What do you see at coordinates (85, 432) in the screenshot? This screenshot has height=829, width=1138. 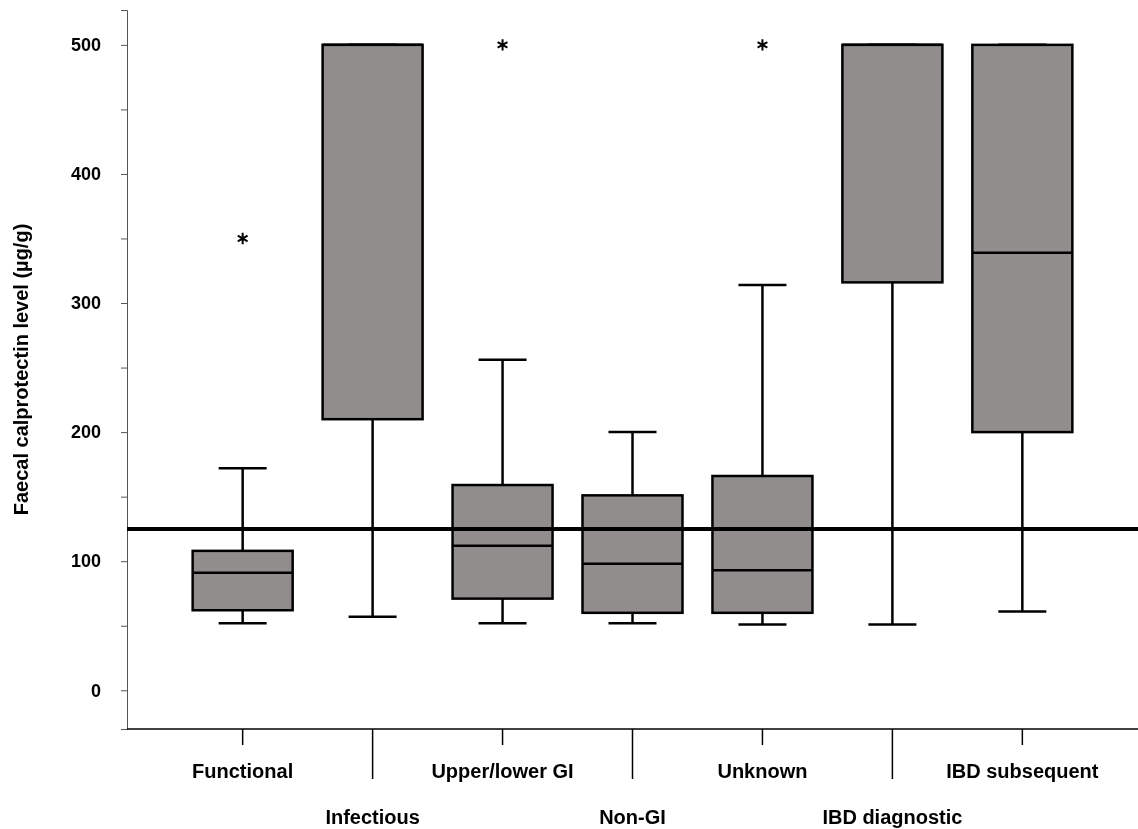 I see `y-tick-label: 200` at bounding box center [85, 432].